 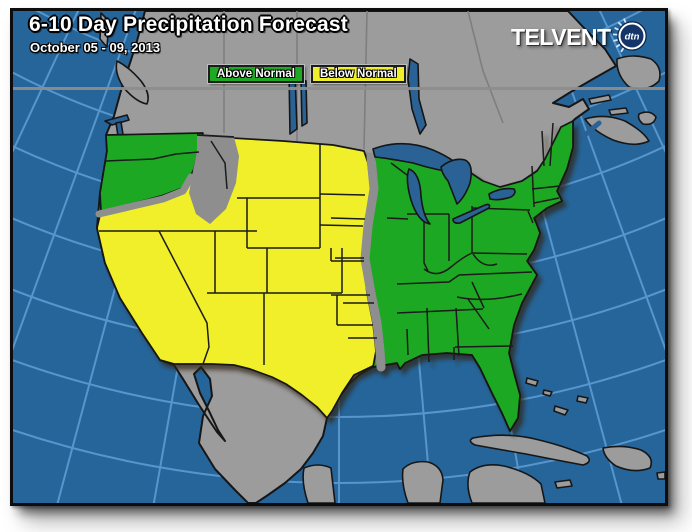 What do you see at coordinates (188, 24) in the screenshot?
I see `page-title: 6-10 Day Precipitation Forecast` at bounding box center [188, 24].